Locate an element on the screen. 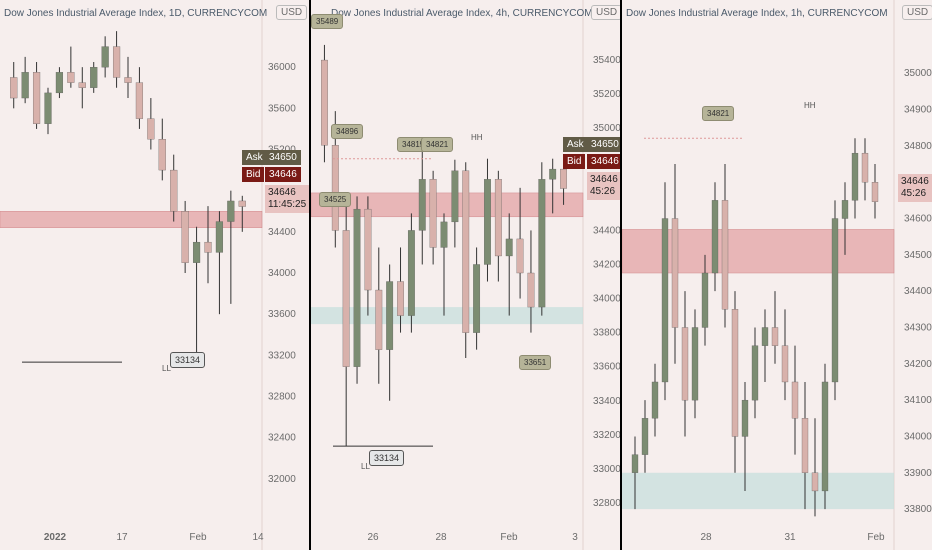 The width and height of the screenshot is (932, 550). price-tick-label: 36000 is located at coordinates (282, 67).